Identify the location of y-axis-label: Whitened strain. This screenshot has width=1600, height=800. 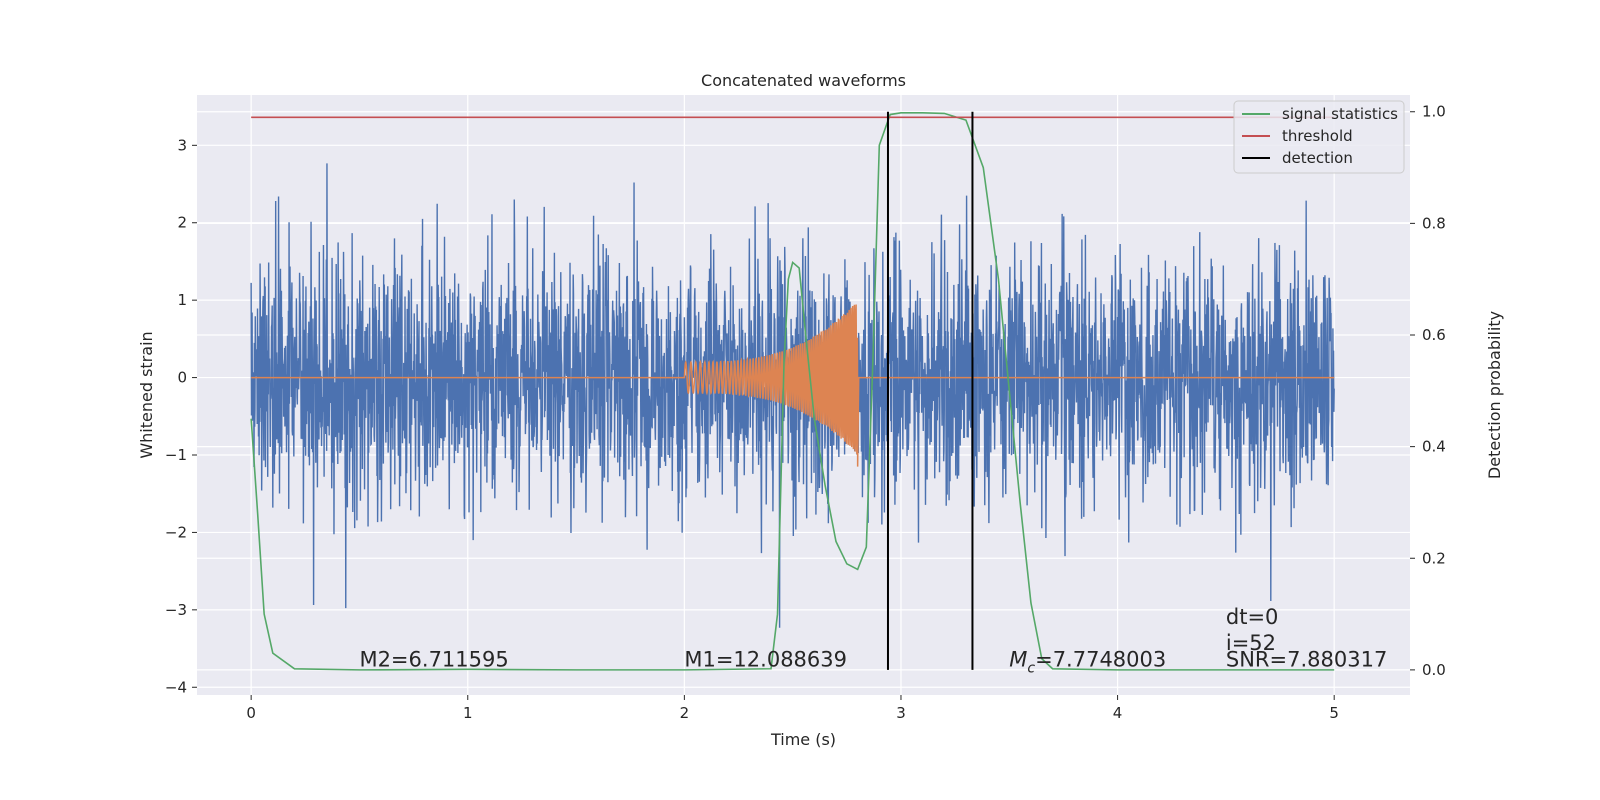
(146, 394).